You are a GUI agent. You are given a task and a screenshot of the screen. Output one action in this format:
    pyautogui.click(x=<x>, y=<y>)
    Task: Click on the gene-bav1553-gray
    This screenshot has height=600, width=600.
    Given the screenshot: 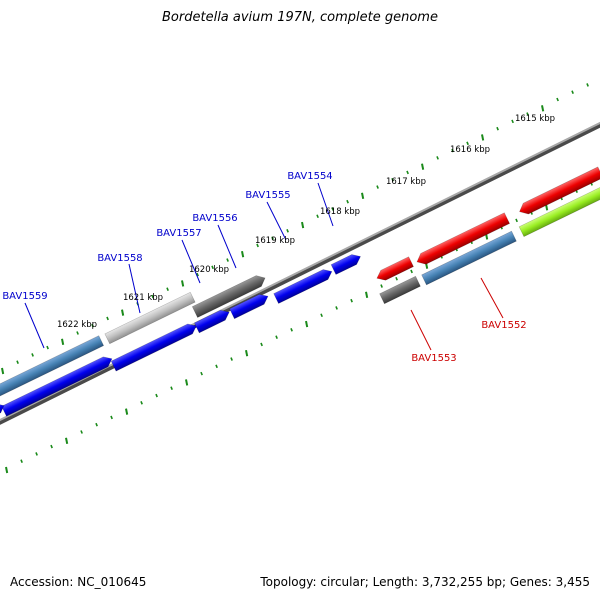 What is the action you would take?
    pyautogui.click(x=400, y=290)
    